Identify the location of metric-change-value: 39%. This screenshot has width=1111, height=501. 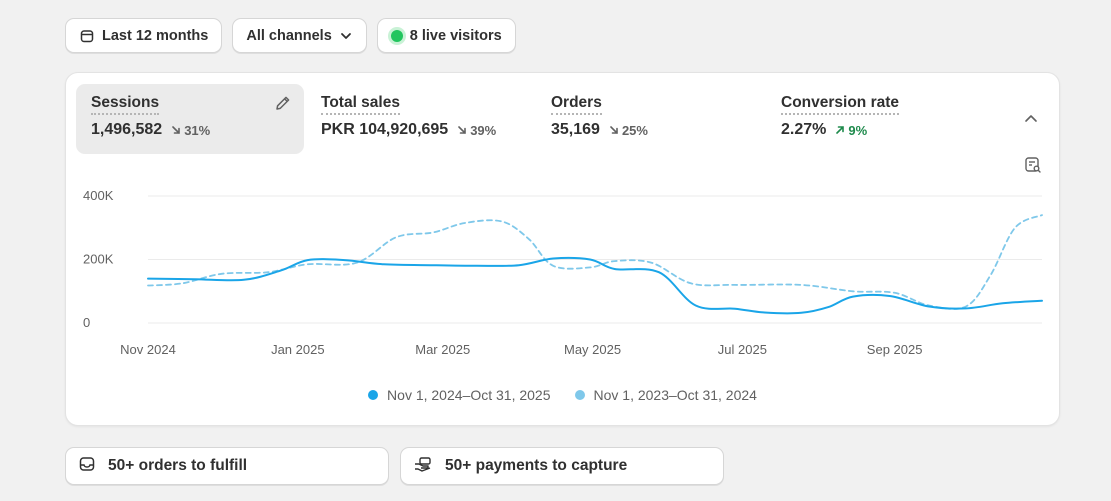
(483, 130).